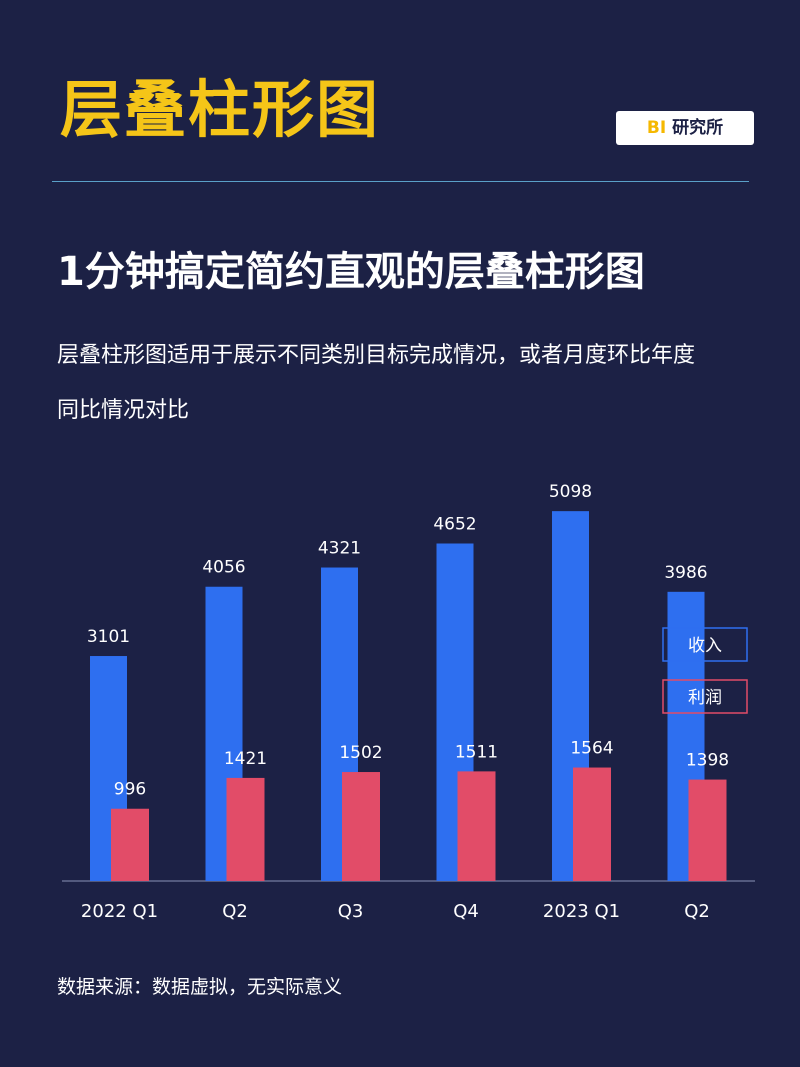 This screenshot has height=1067, width=800. Describe the element at coordinates (695, 128) in the screenshot. I see `brand-name-text: 研究所` at that location.